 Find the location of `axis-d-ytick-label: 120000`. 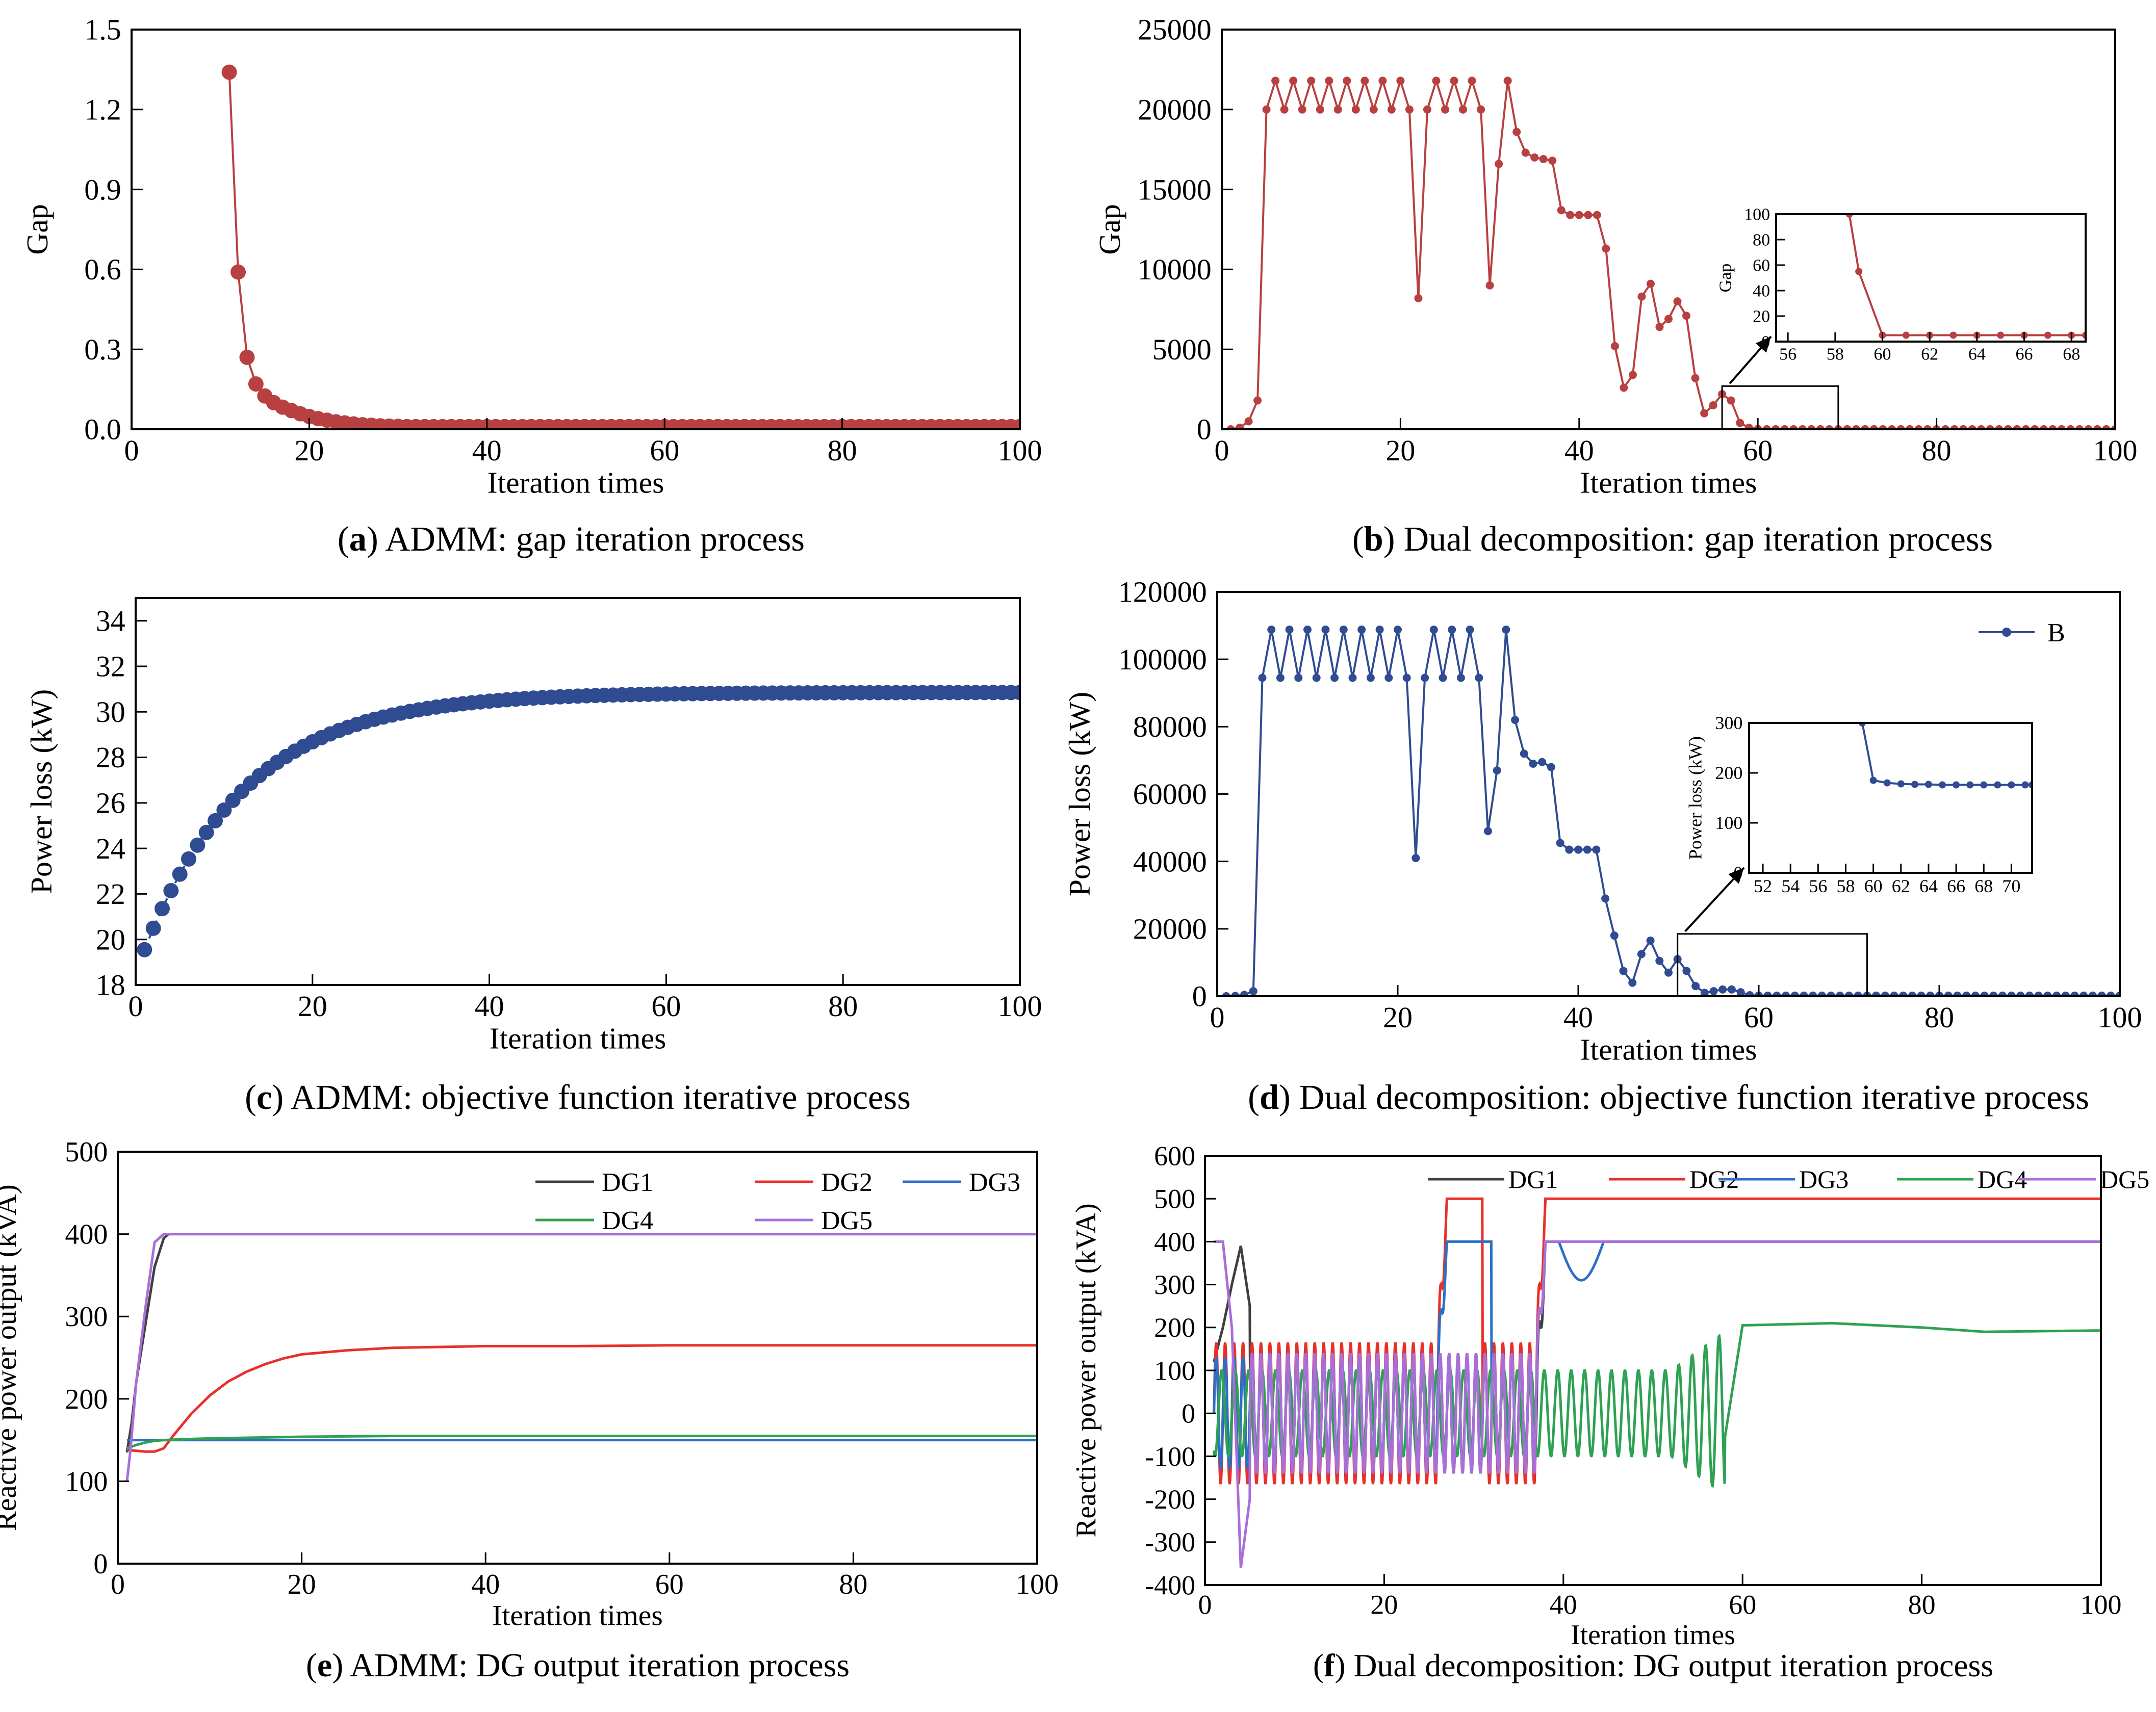

axis-d-ytick-label: 120000 is located at coordinates (1163, 592).